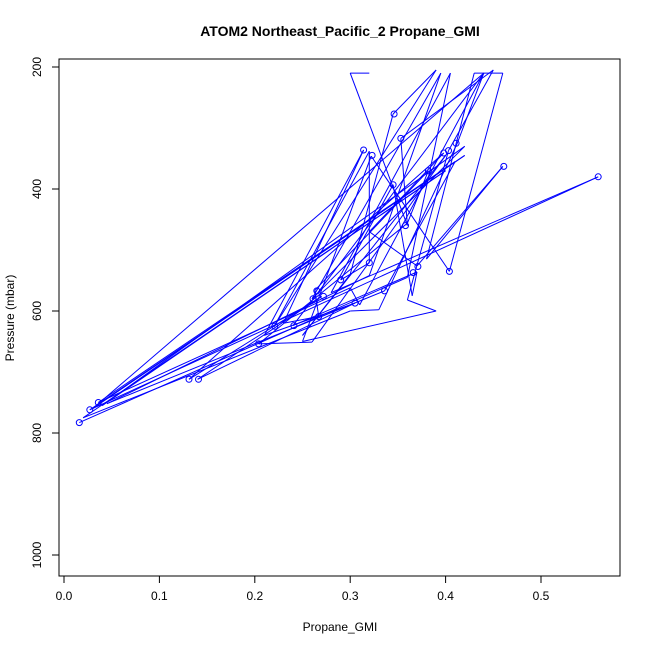  What do you see at coordinates (45, 312) in the screenshot?
I see `y-axis: 200 400 600 800 1000` at bounding box center [45, 312].